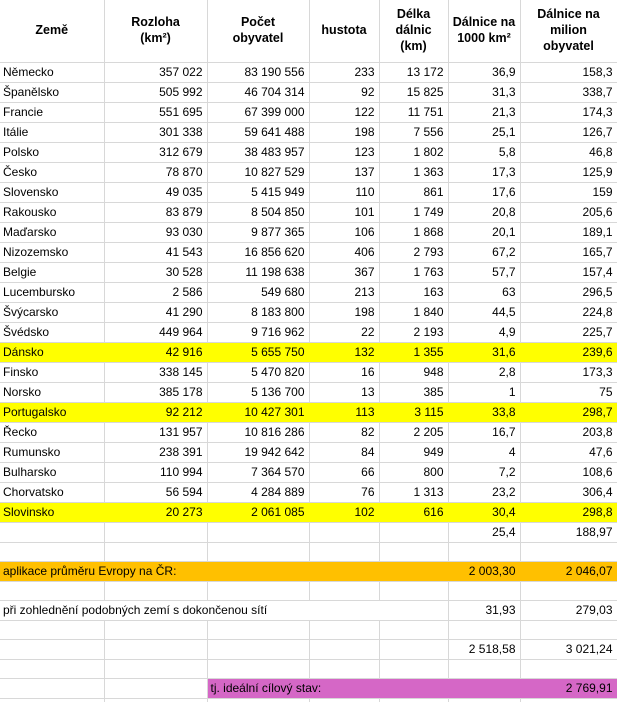 The width and height of the screenshot is (617, 702). What do you see at coordinates (484, 649) in the screenshot?
I see `summary-value-dalnice-na-1000-km2: 2 518,58` at bounding box center [484, 649].